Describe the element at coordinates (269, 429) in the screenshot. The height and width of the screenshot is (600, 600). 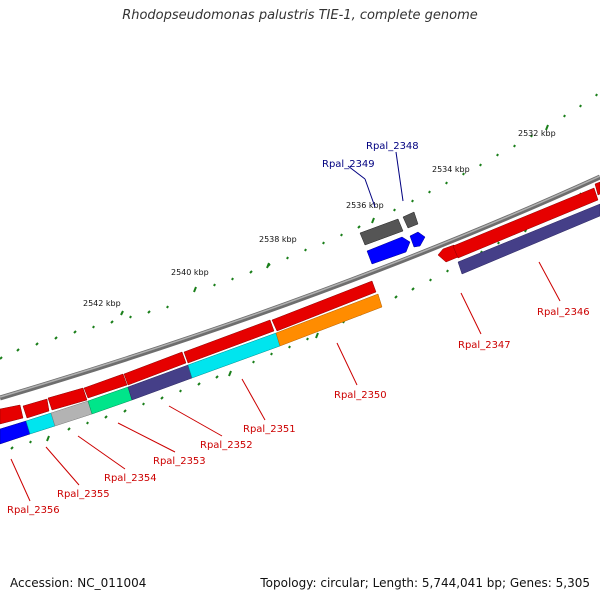
I see `gene-label-rpal-2351: Rpal_2351` at that location.